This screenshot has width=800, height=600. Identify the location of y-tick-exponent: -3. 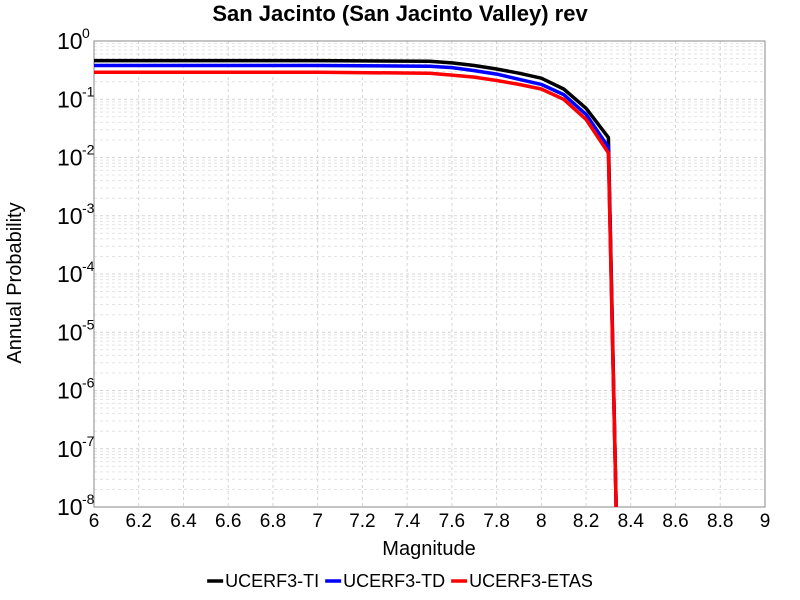
(88, 208).